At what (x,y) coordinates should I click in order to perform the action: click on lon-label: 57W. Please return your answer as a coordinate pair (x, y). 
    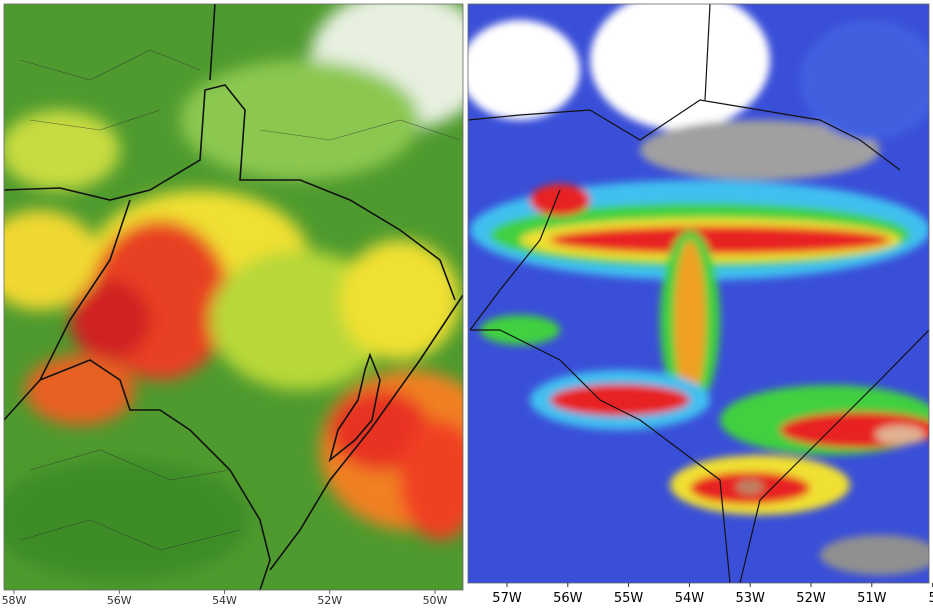
    Looking at the image, I should click on (507, 598).